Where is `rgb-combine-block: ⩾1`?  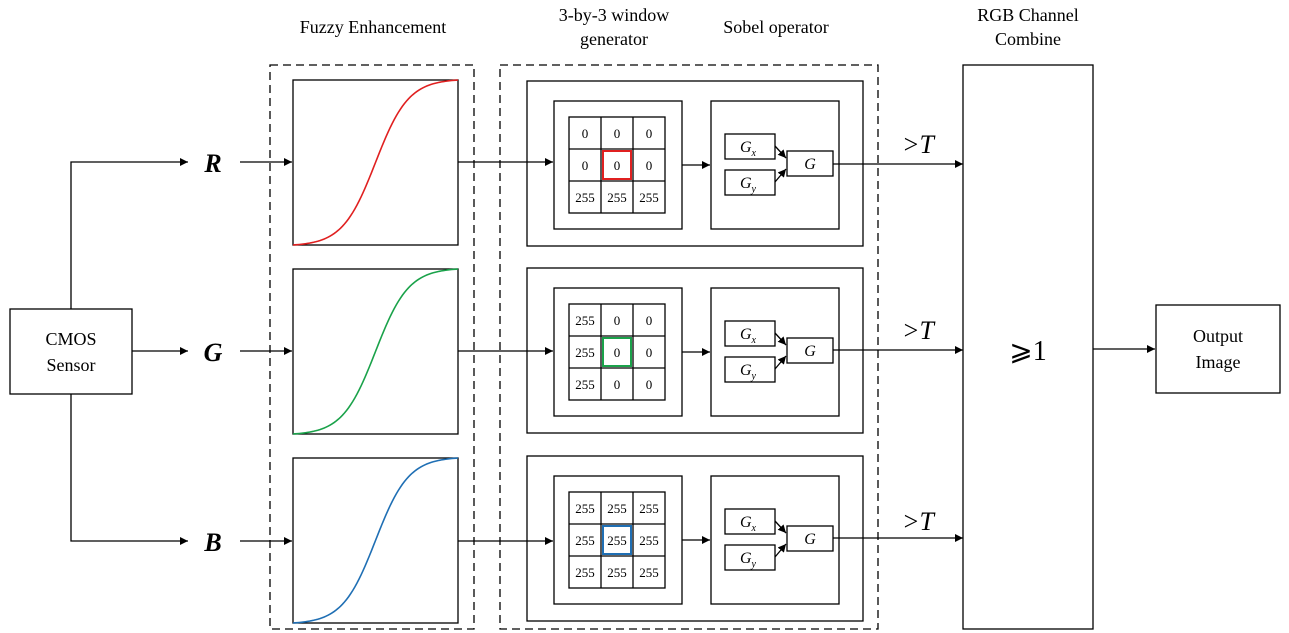
rgb-combine-block: ⩾1 is located at coordinates (1028, 347).